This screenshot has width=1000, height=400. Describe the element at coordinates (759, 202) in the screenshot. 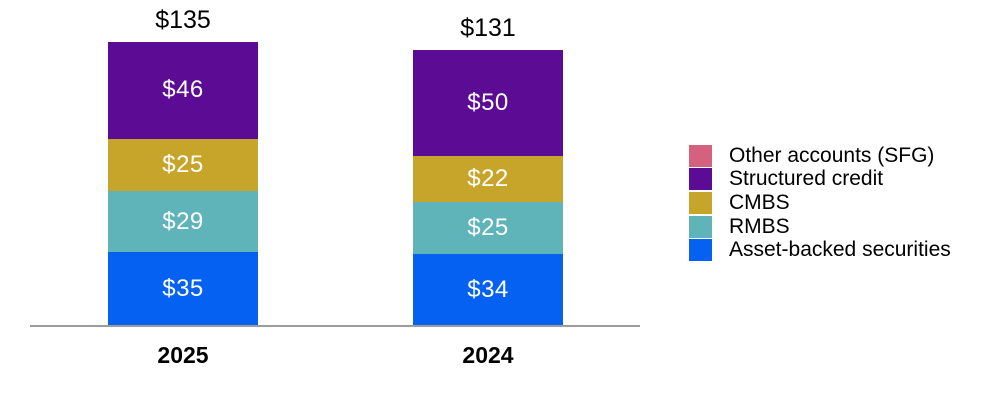

I see `legend-label: CMBS` at that location.